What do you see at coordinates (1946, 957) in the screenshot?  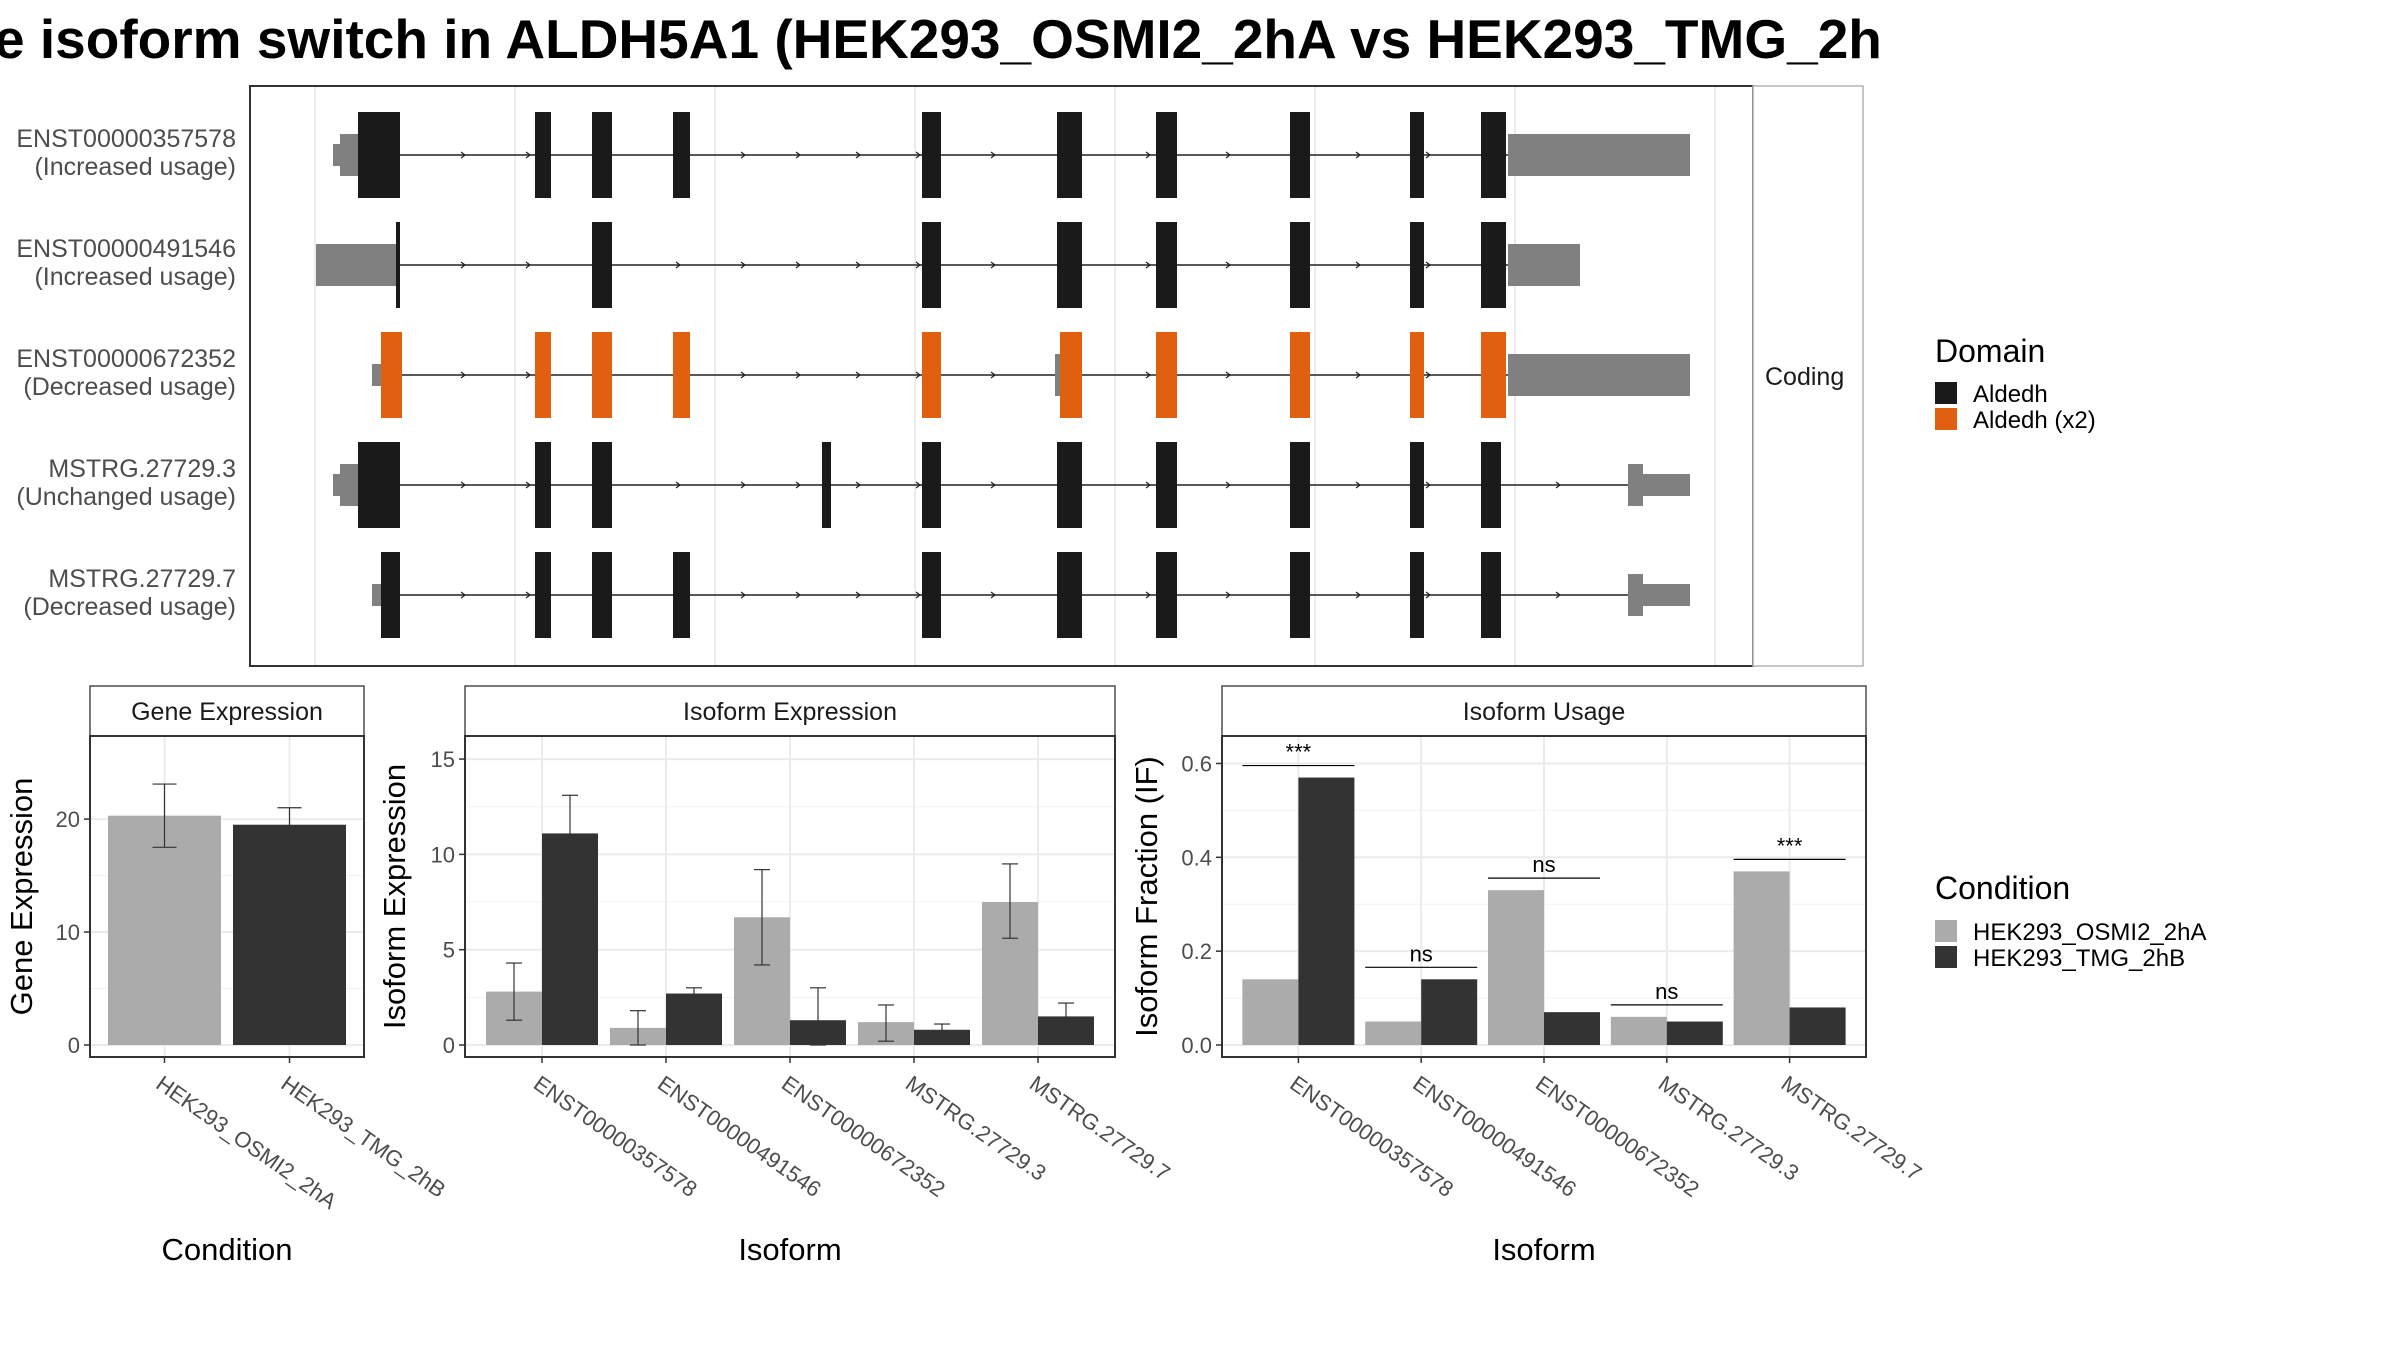 I see `condition-legend-key-b` at bounding box center [1946, 957].